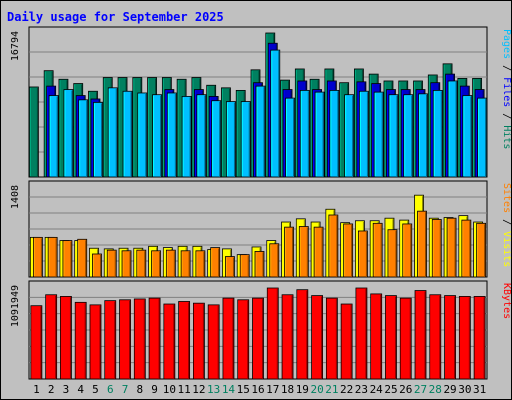  Describe the element at coordinates (15, 46) in the screenshot. I see `panel-max-label: 16794` at that location.